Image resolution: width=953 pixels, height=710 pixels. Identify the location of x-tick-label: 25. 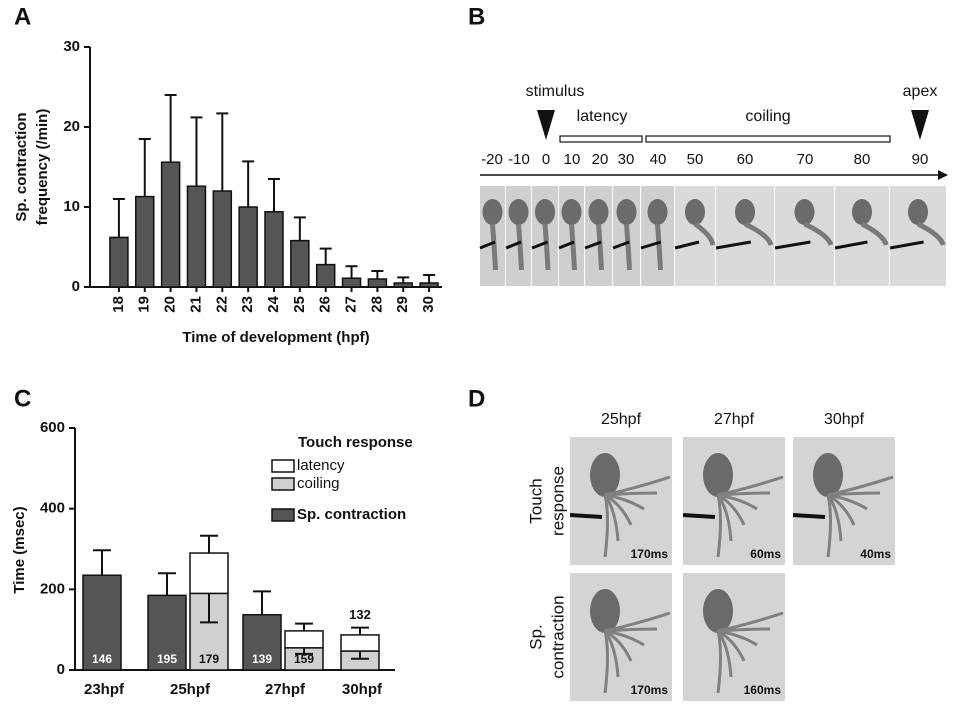
(299, 304).